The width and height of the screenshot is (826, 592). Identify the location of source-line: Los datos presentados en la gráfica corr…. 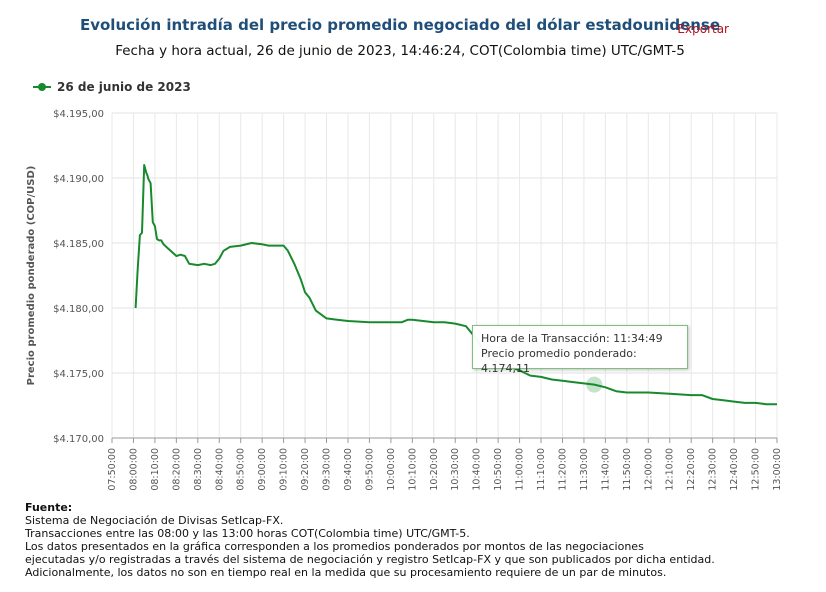
(334, 546).